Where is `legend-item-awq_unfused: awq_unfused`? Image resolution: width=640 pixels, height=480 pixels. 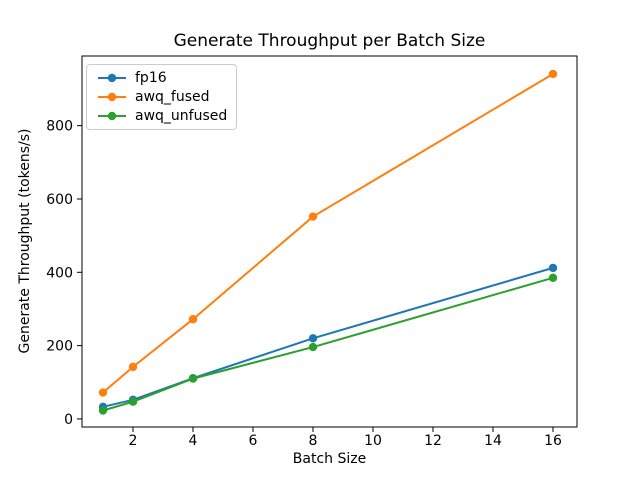 legend-item-awq_unfused: awq_unfused is located at coordinates (161, 115).